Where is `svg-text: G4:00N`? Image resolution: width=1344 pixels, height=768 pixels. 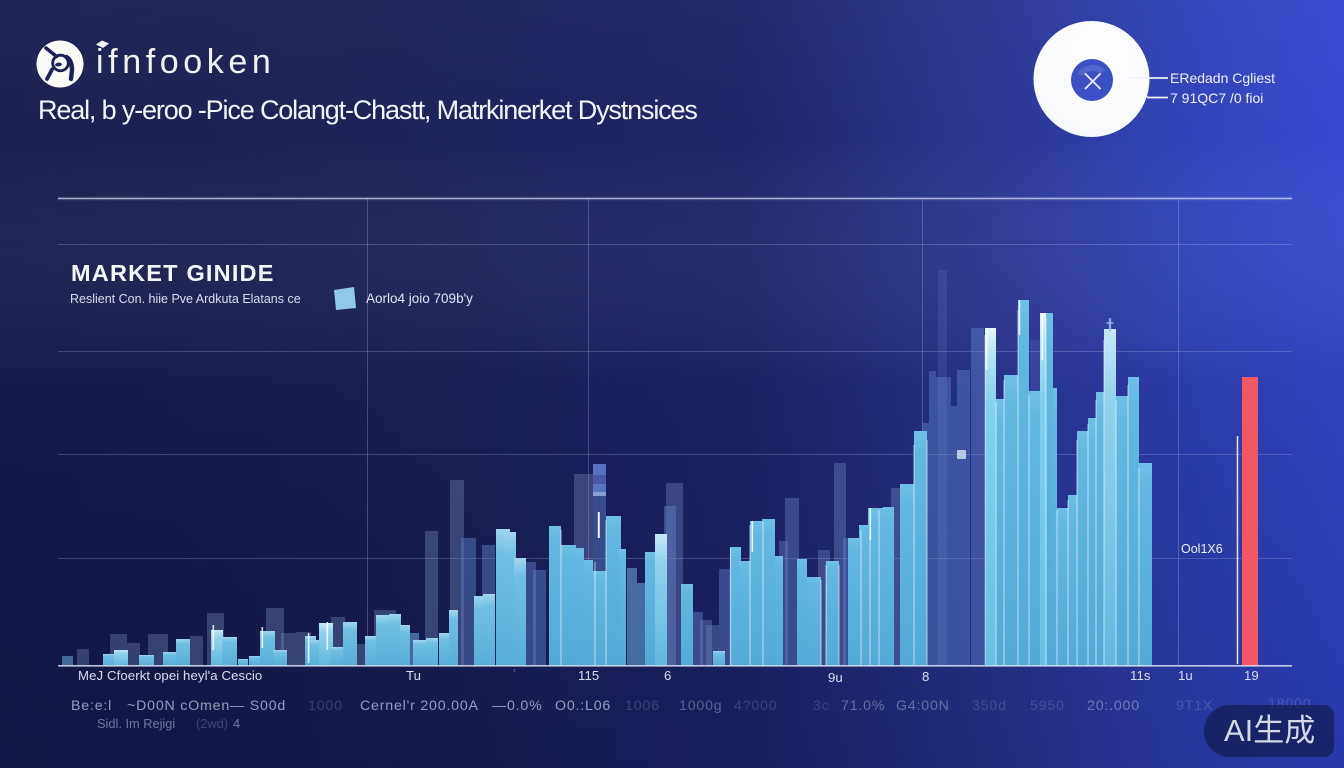
svg-text: G4:00N is located at coordinates (923, 706).